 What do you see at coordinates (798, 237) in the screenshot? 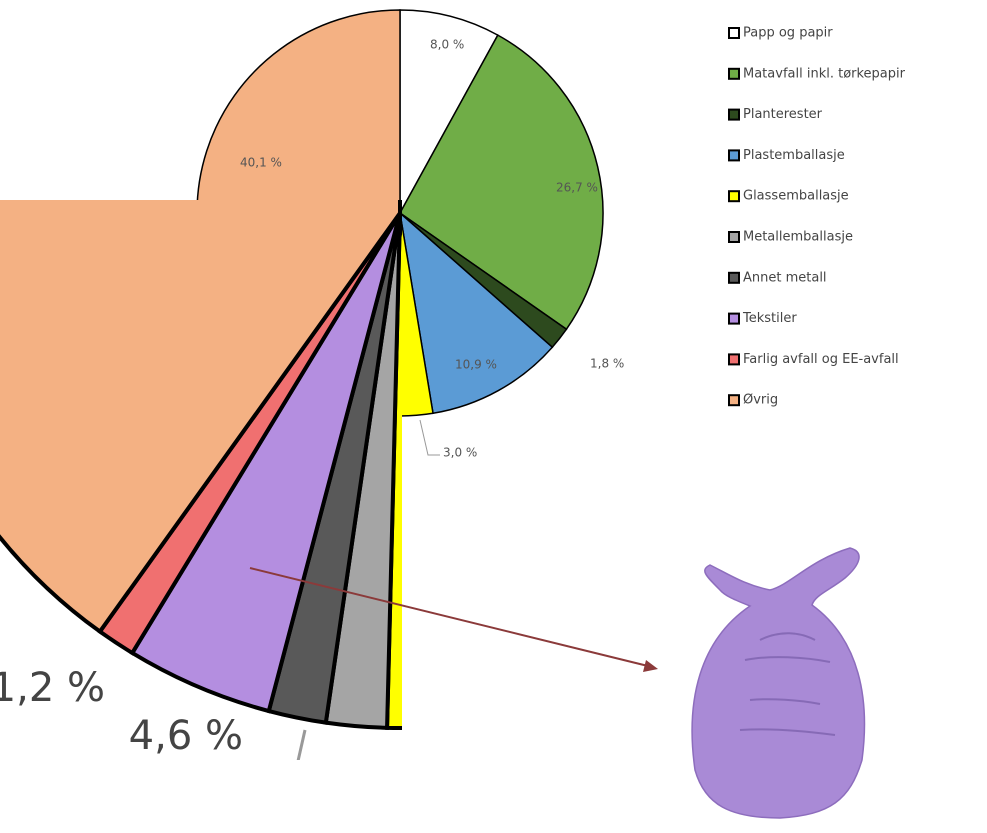
I see `legend-label: Metallemballasje` at bounding box center [798, 237].